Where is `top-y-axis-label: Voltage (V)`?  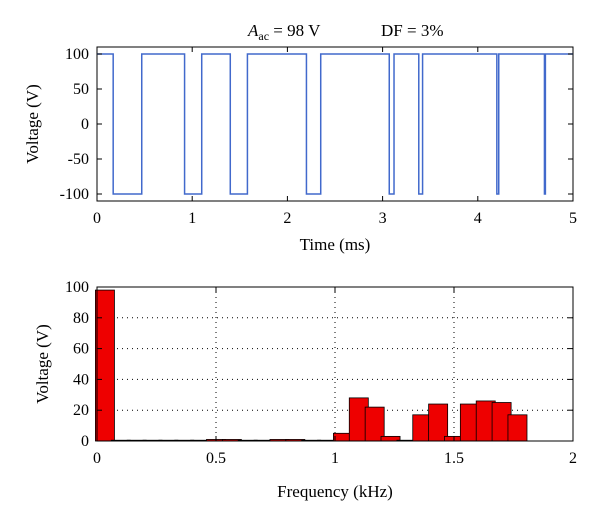 top-y-axis-label: Voltage (V) is located at coordinates (32, 123).